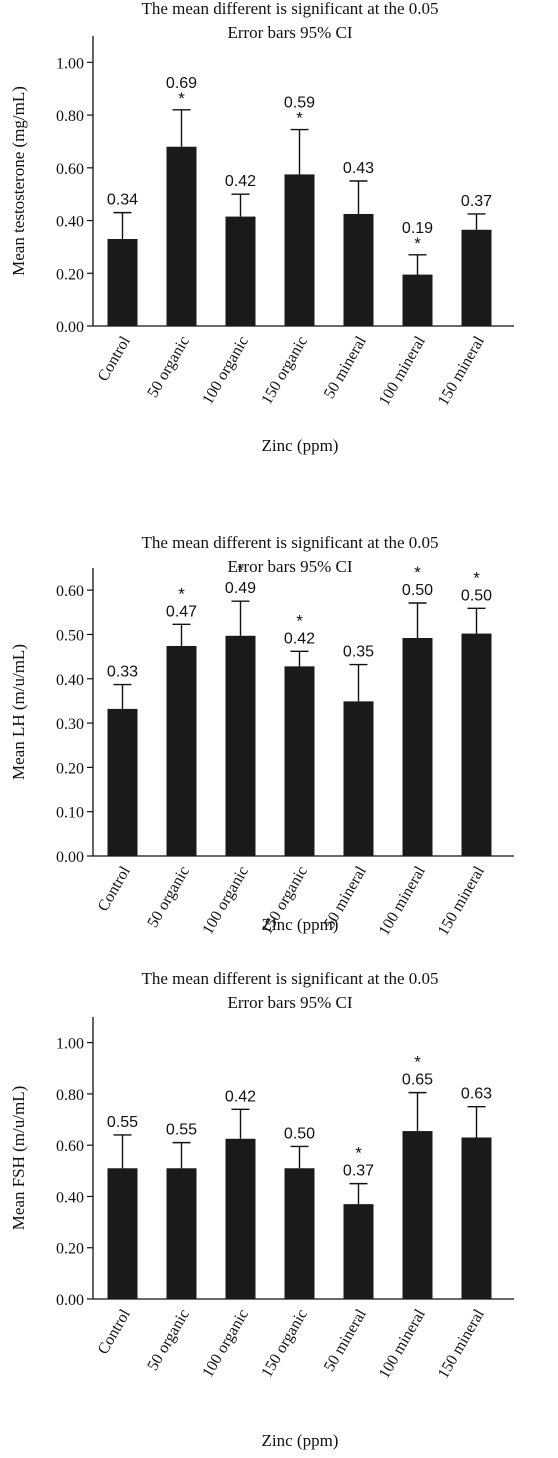 This screenshot has width=558, height=1458. I want to click on data-label: 0.47, so click(181, 611).